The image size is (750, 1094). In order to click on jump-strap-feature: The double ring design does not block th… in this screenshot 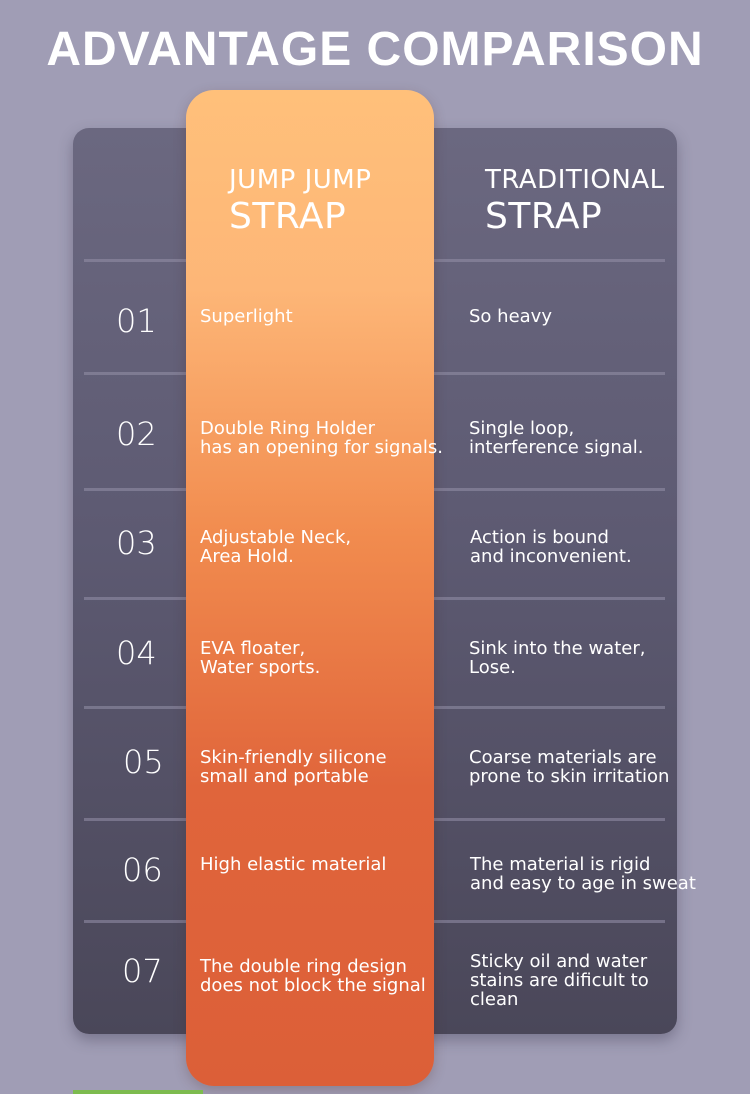, I will do `click(313, 976)`.